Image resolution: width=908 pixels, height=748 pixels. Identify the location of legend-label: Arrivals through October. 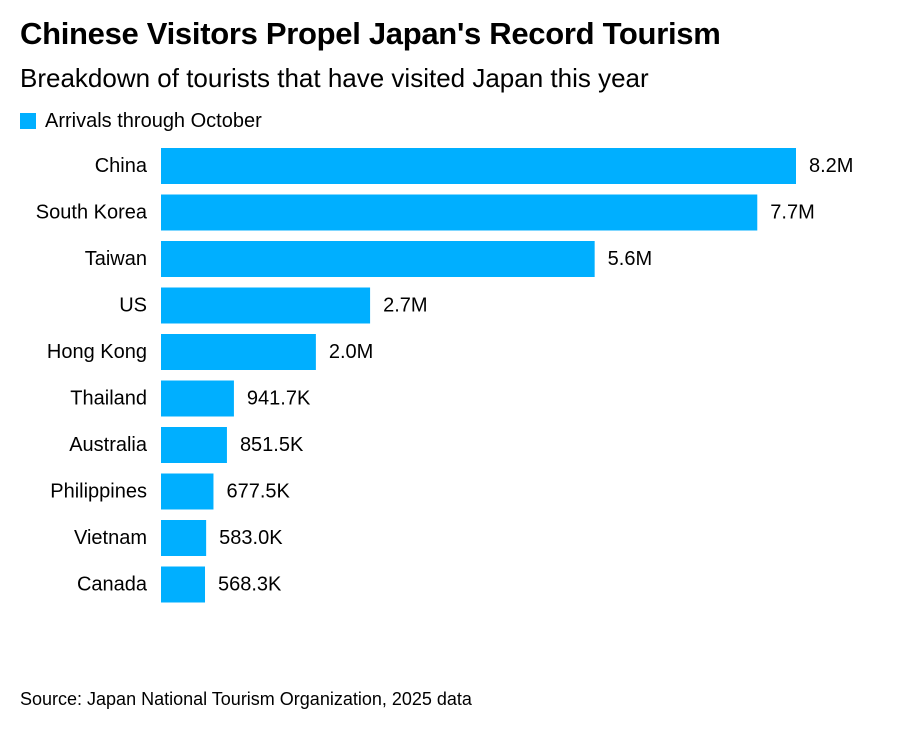
(153, 120).